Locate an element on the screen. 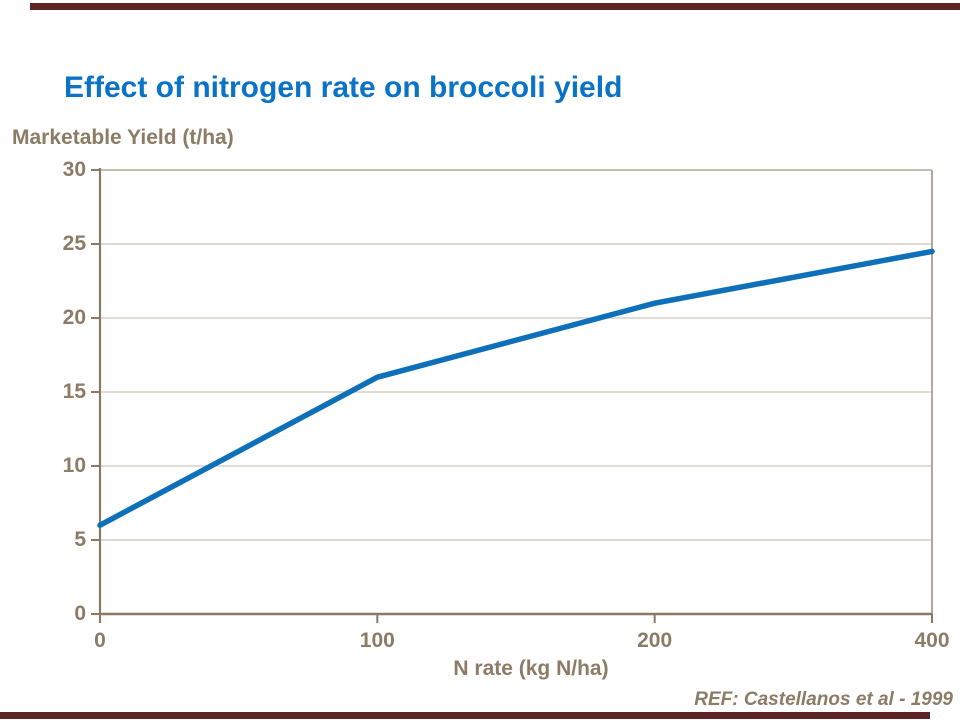  x-tick-label: 100 is located at coordinates (377, 640).